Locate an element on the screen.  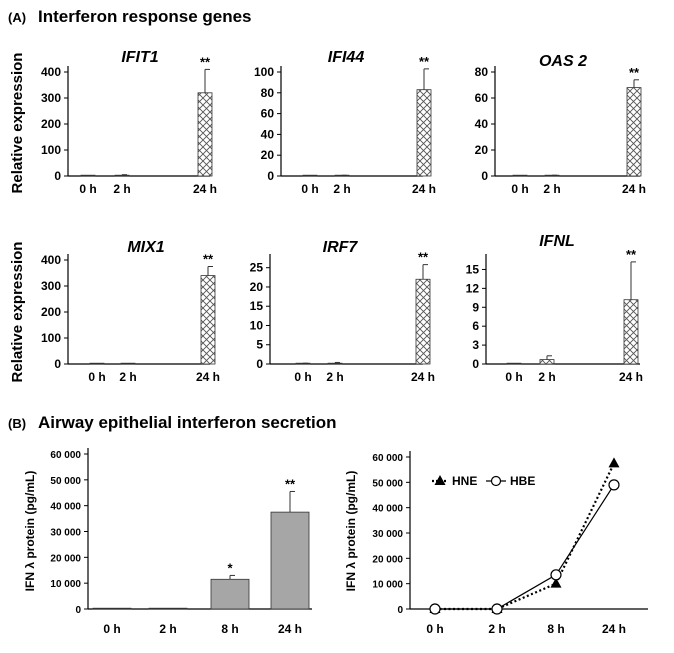
significance-marker: * is located at coordinates (230, 567).